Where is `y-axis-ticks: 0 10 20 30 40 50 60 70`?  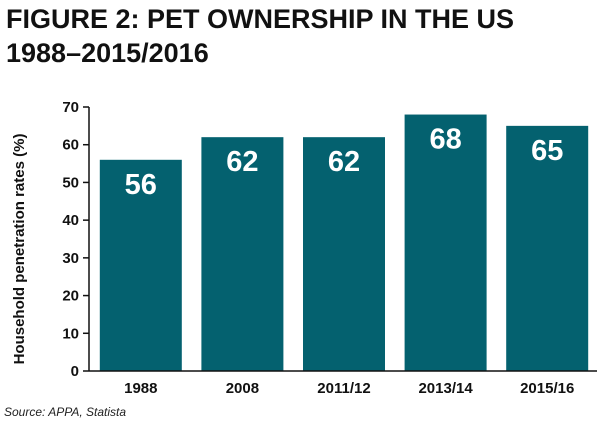 y-axis-ticks: 0 10 20 30 40 50 60 70 is located at coordinates (75, 239).